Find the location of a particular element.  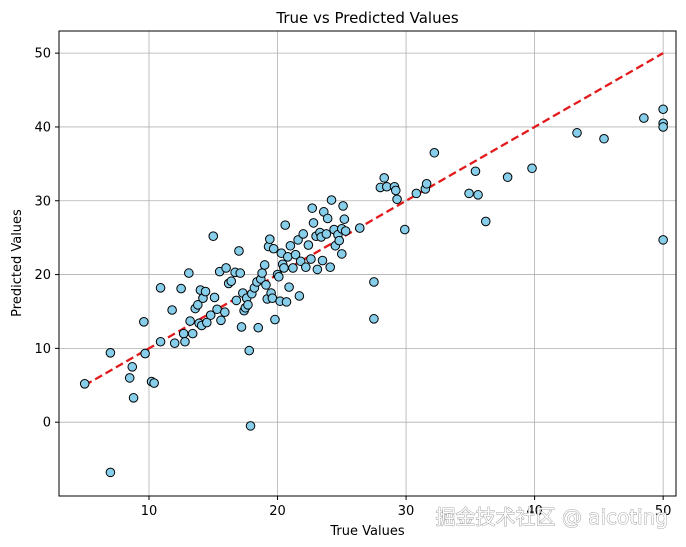

y-tick-label: 50 is located at coordinates (42, 54).